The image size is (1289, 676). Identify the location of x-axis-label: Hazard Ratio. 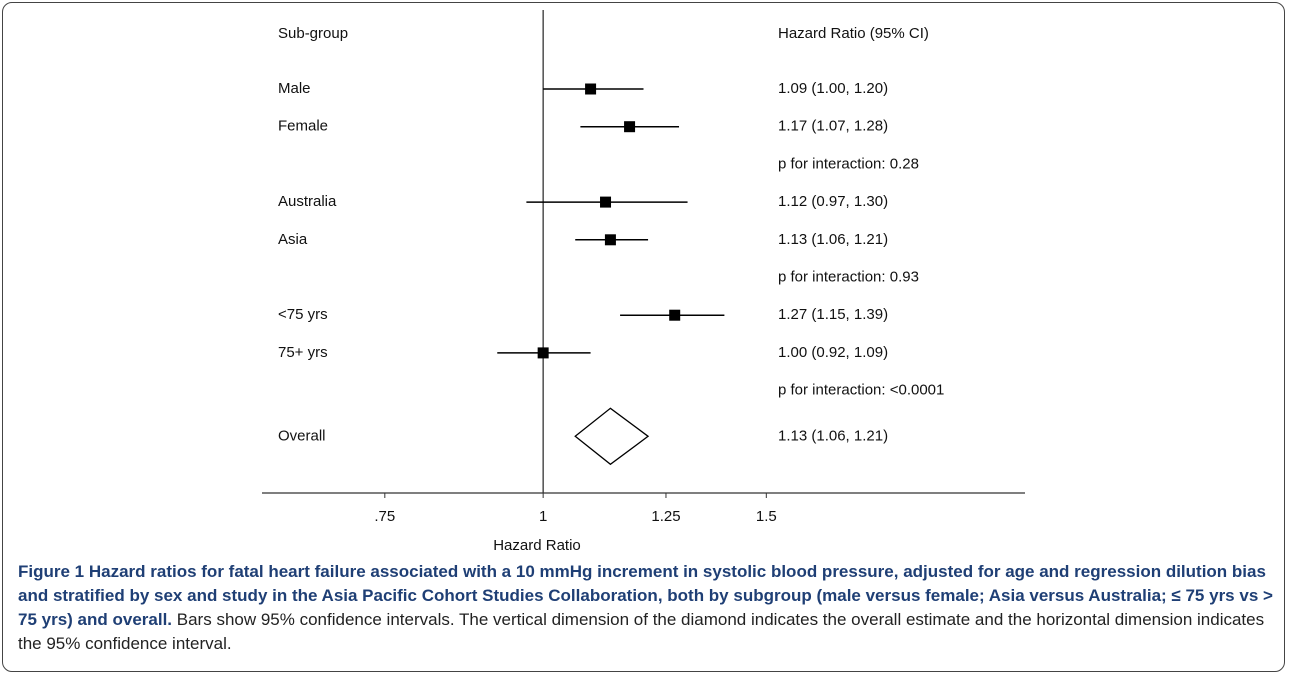
(537, 545).